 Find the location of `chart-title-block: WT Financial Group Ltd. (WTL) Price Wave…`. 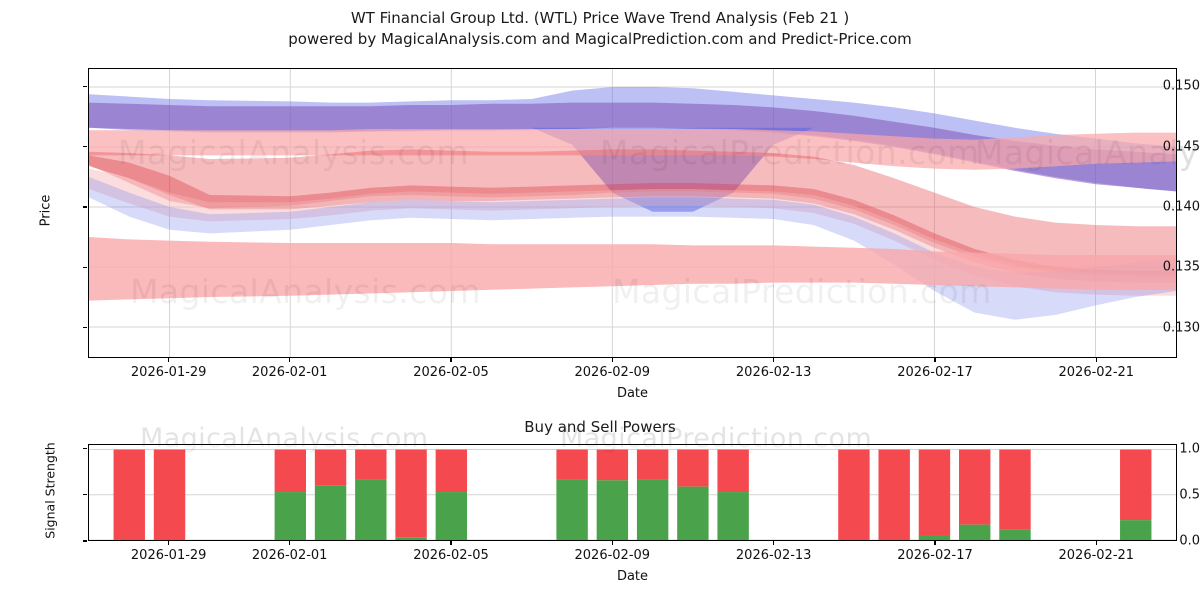

chart-title-block: WT Financial Group Ltd. (WTL) Price Wave… is located at coordinates (600, 29).